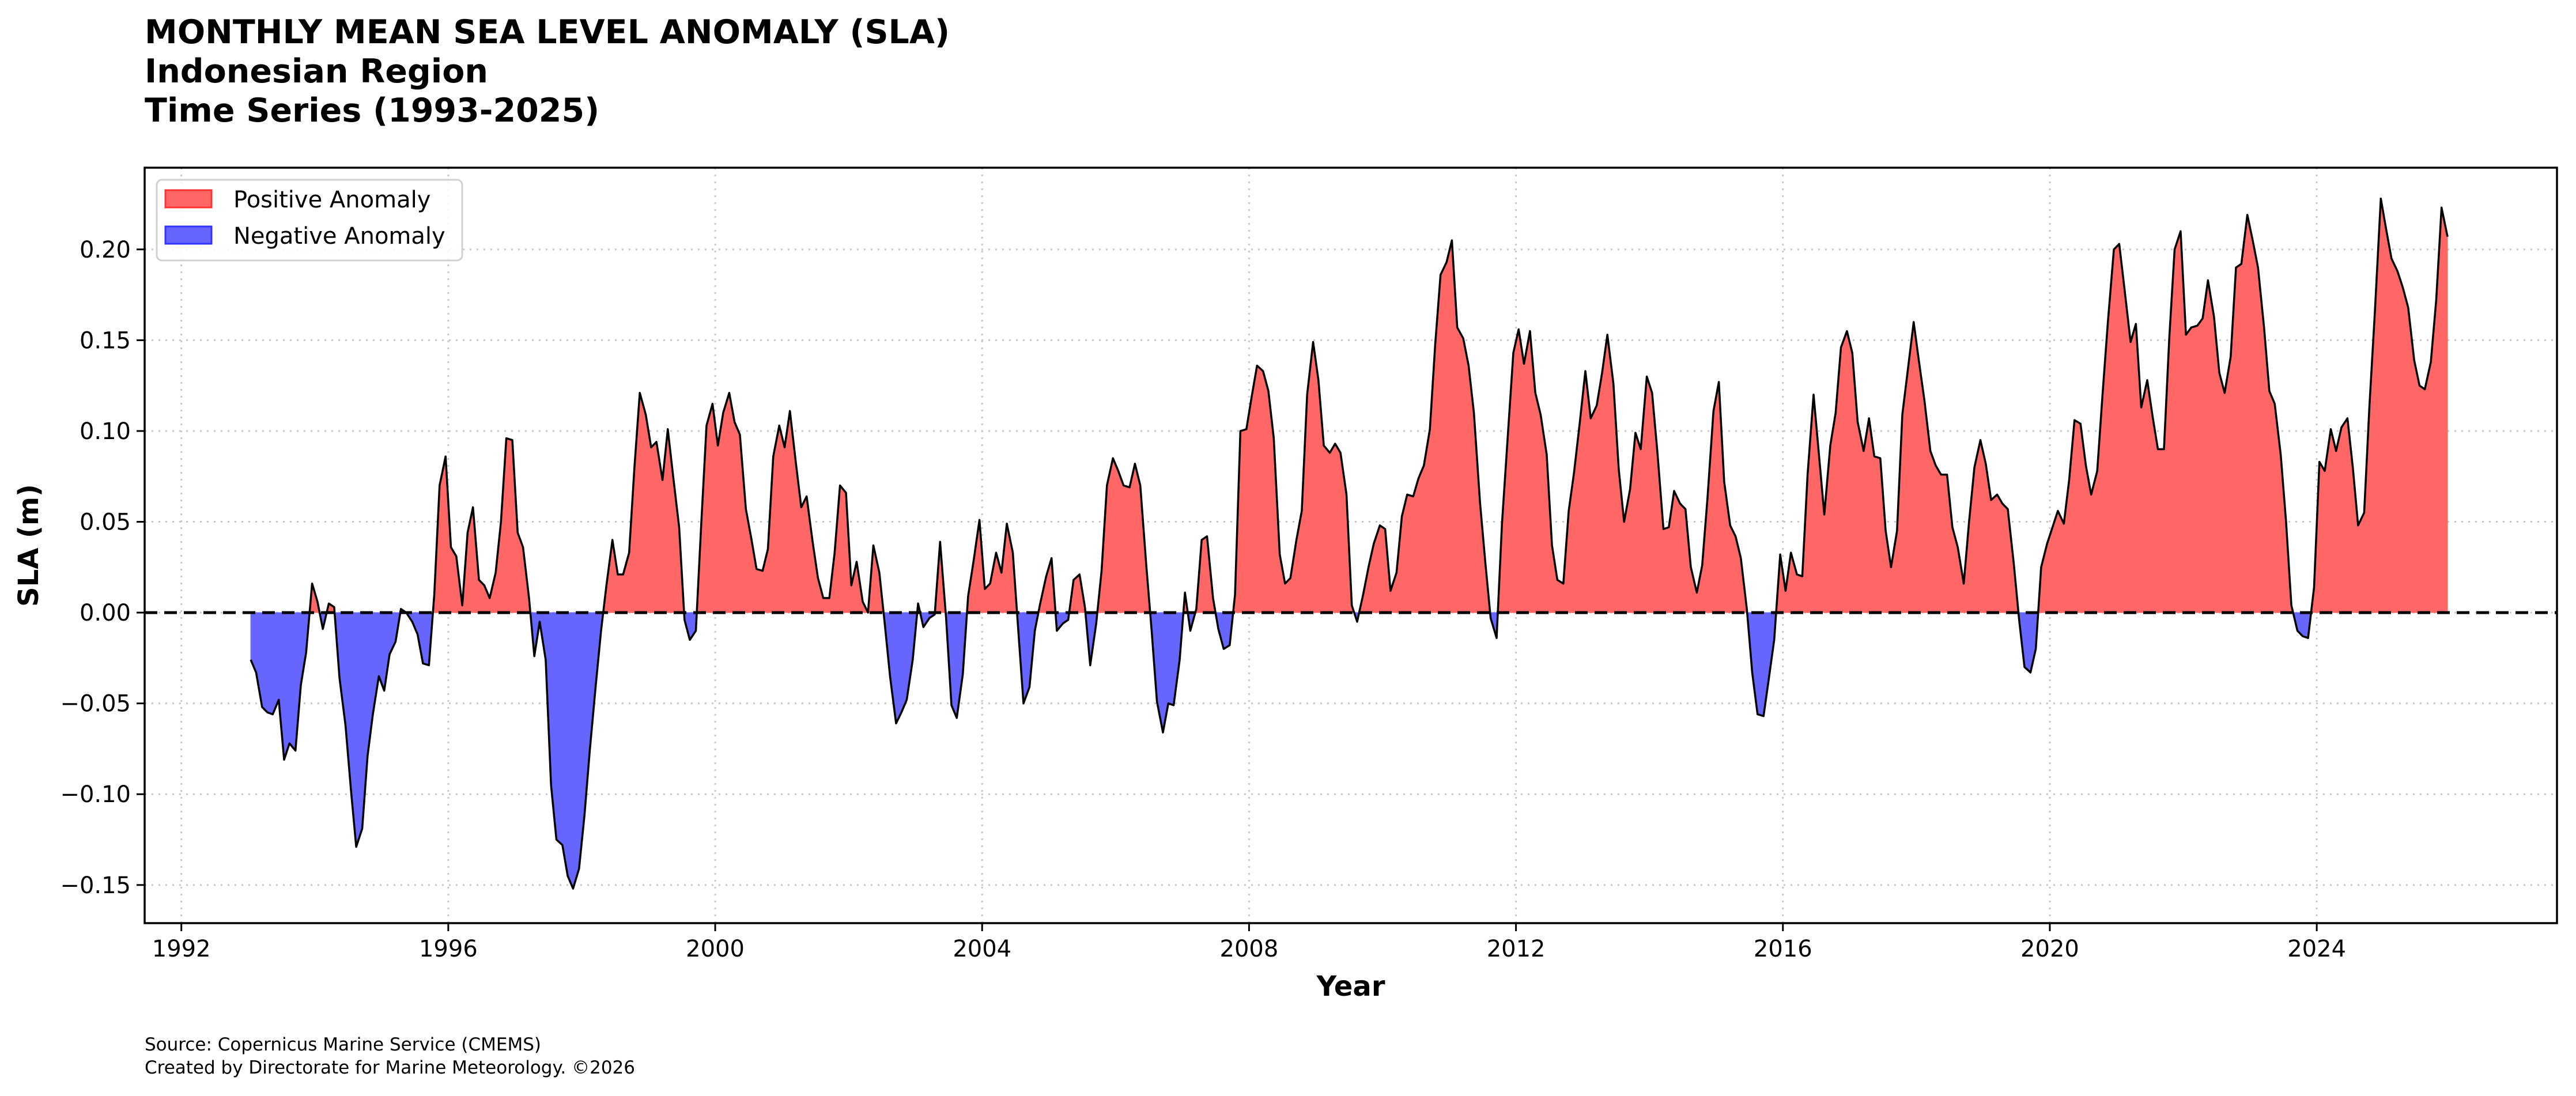  I want to click on y-axis-ticks: −0.15 −0.10 −0.05 0.00 0.05 0.10 0.15 0.20, so click(102, 568).